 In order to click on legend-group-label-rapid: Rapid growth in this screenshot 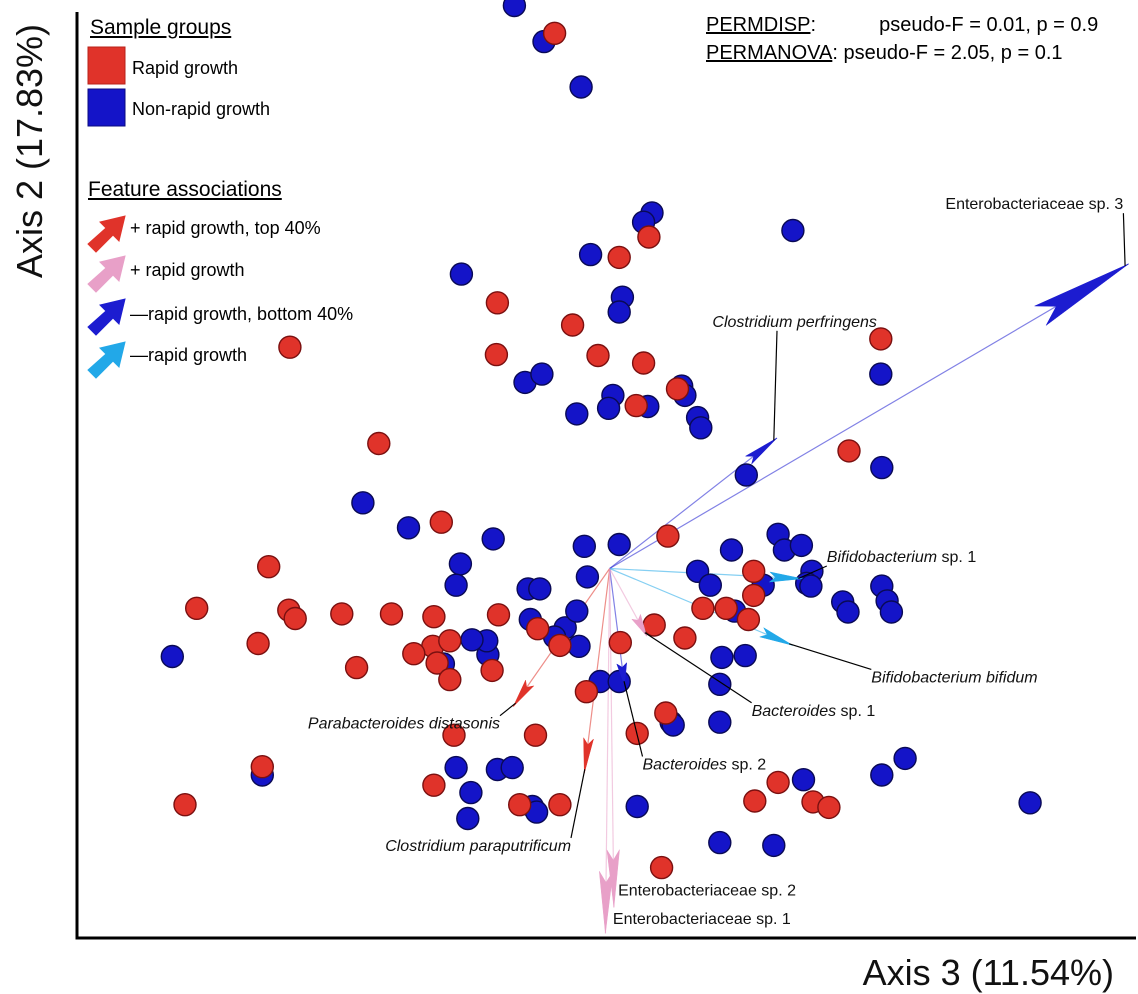, I will do `click(185, 68)`.